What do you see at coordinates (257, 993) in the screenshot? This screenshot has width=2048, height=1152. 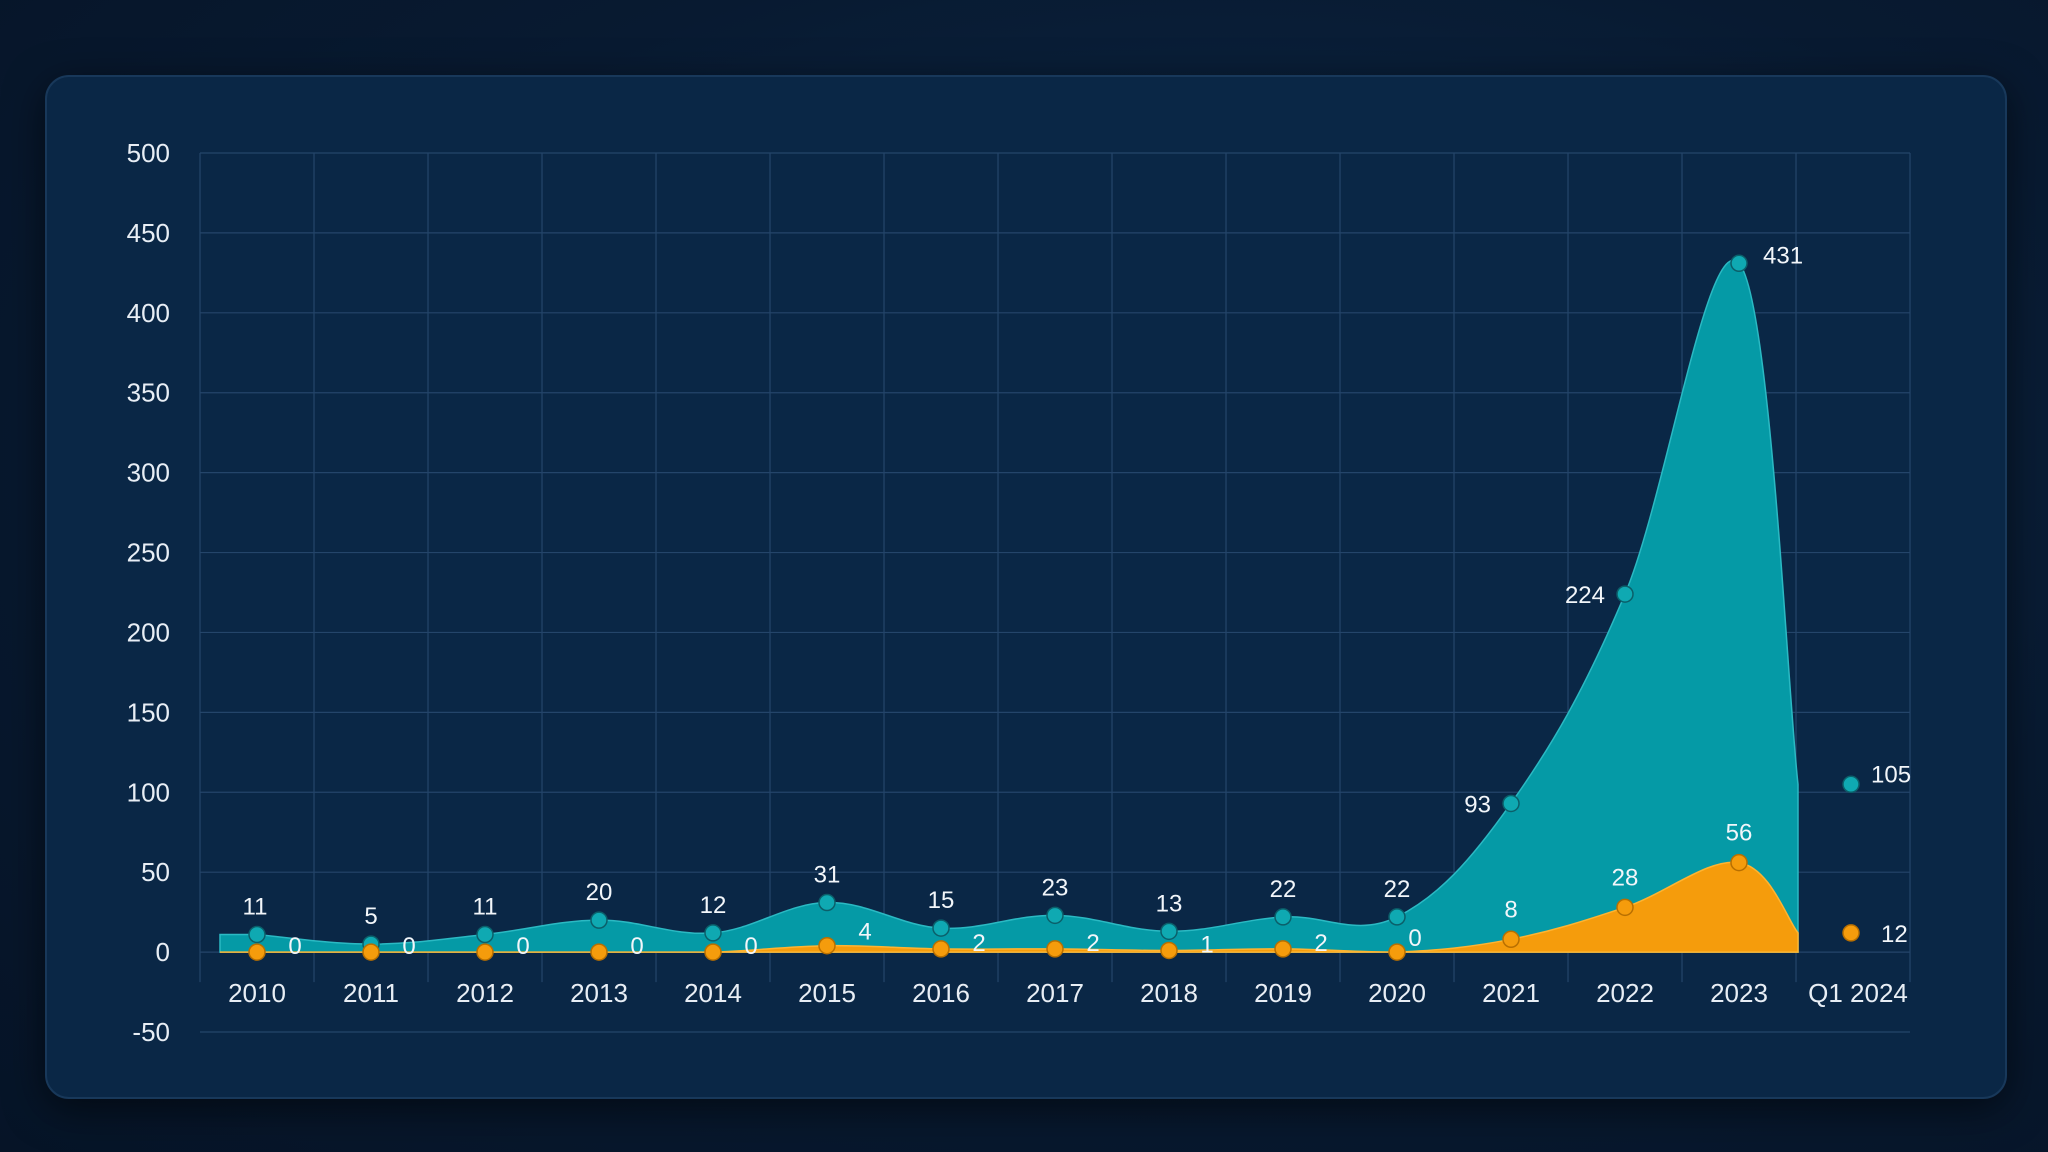 I see `x-tick-label: 2010` at bounding box center [257, 993].